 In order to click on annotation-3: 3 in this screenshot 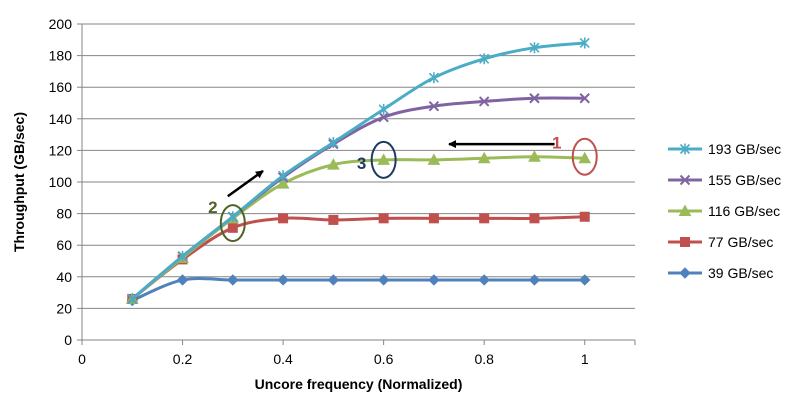, I will do `click(377, 159)`.